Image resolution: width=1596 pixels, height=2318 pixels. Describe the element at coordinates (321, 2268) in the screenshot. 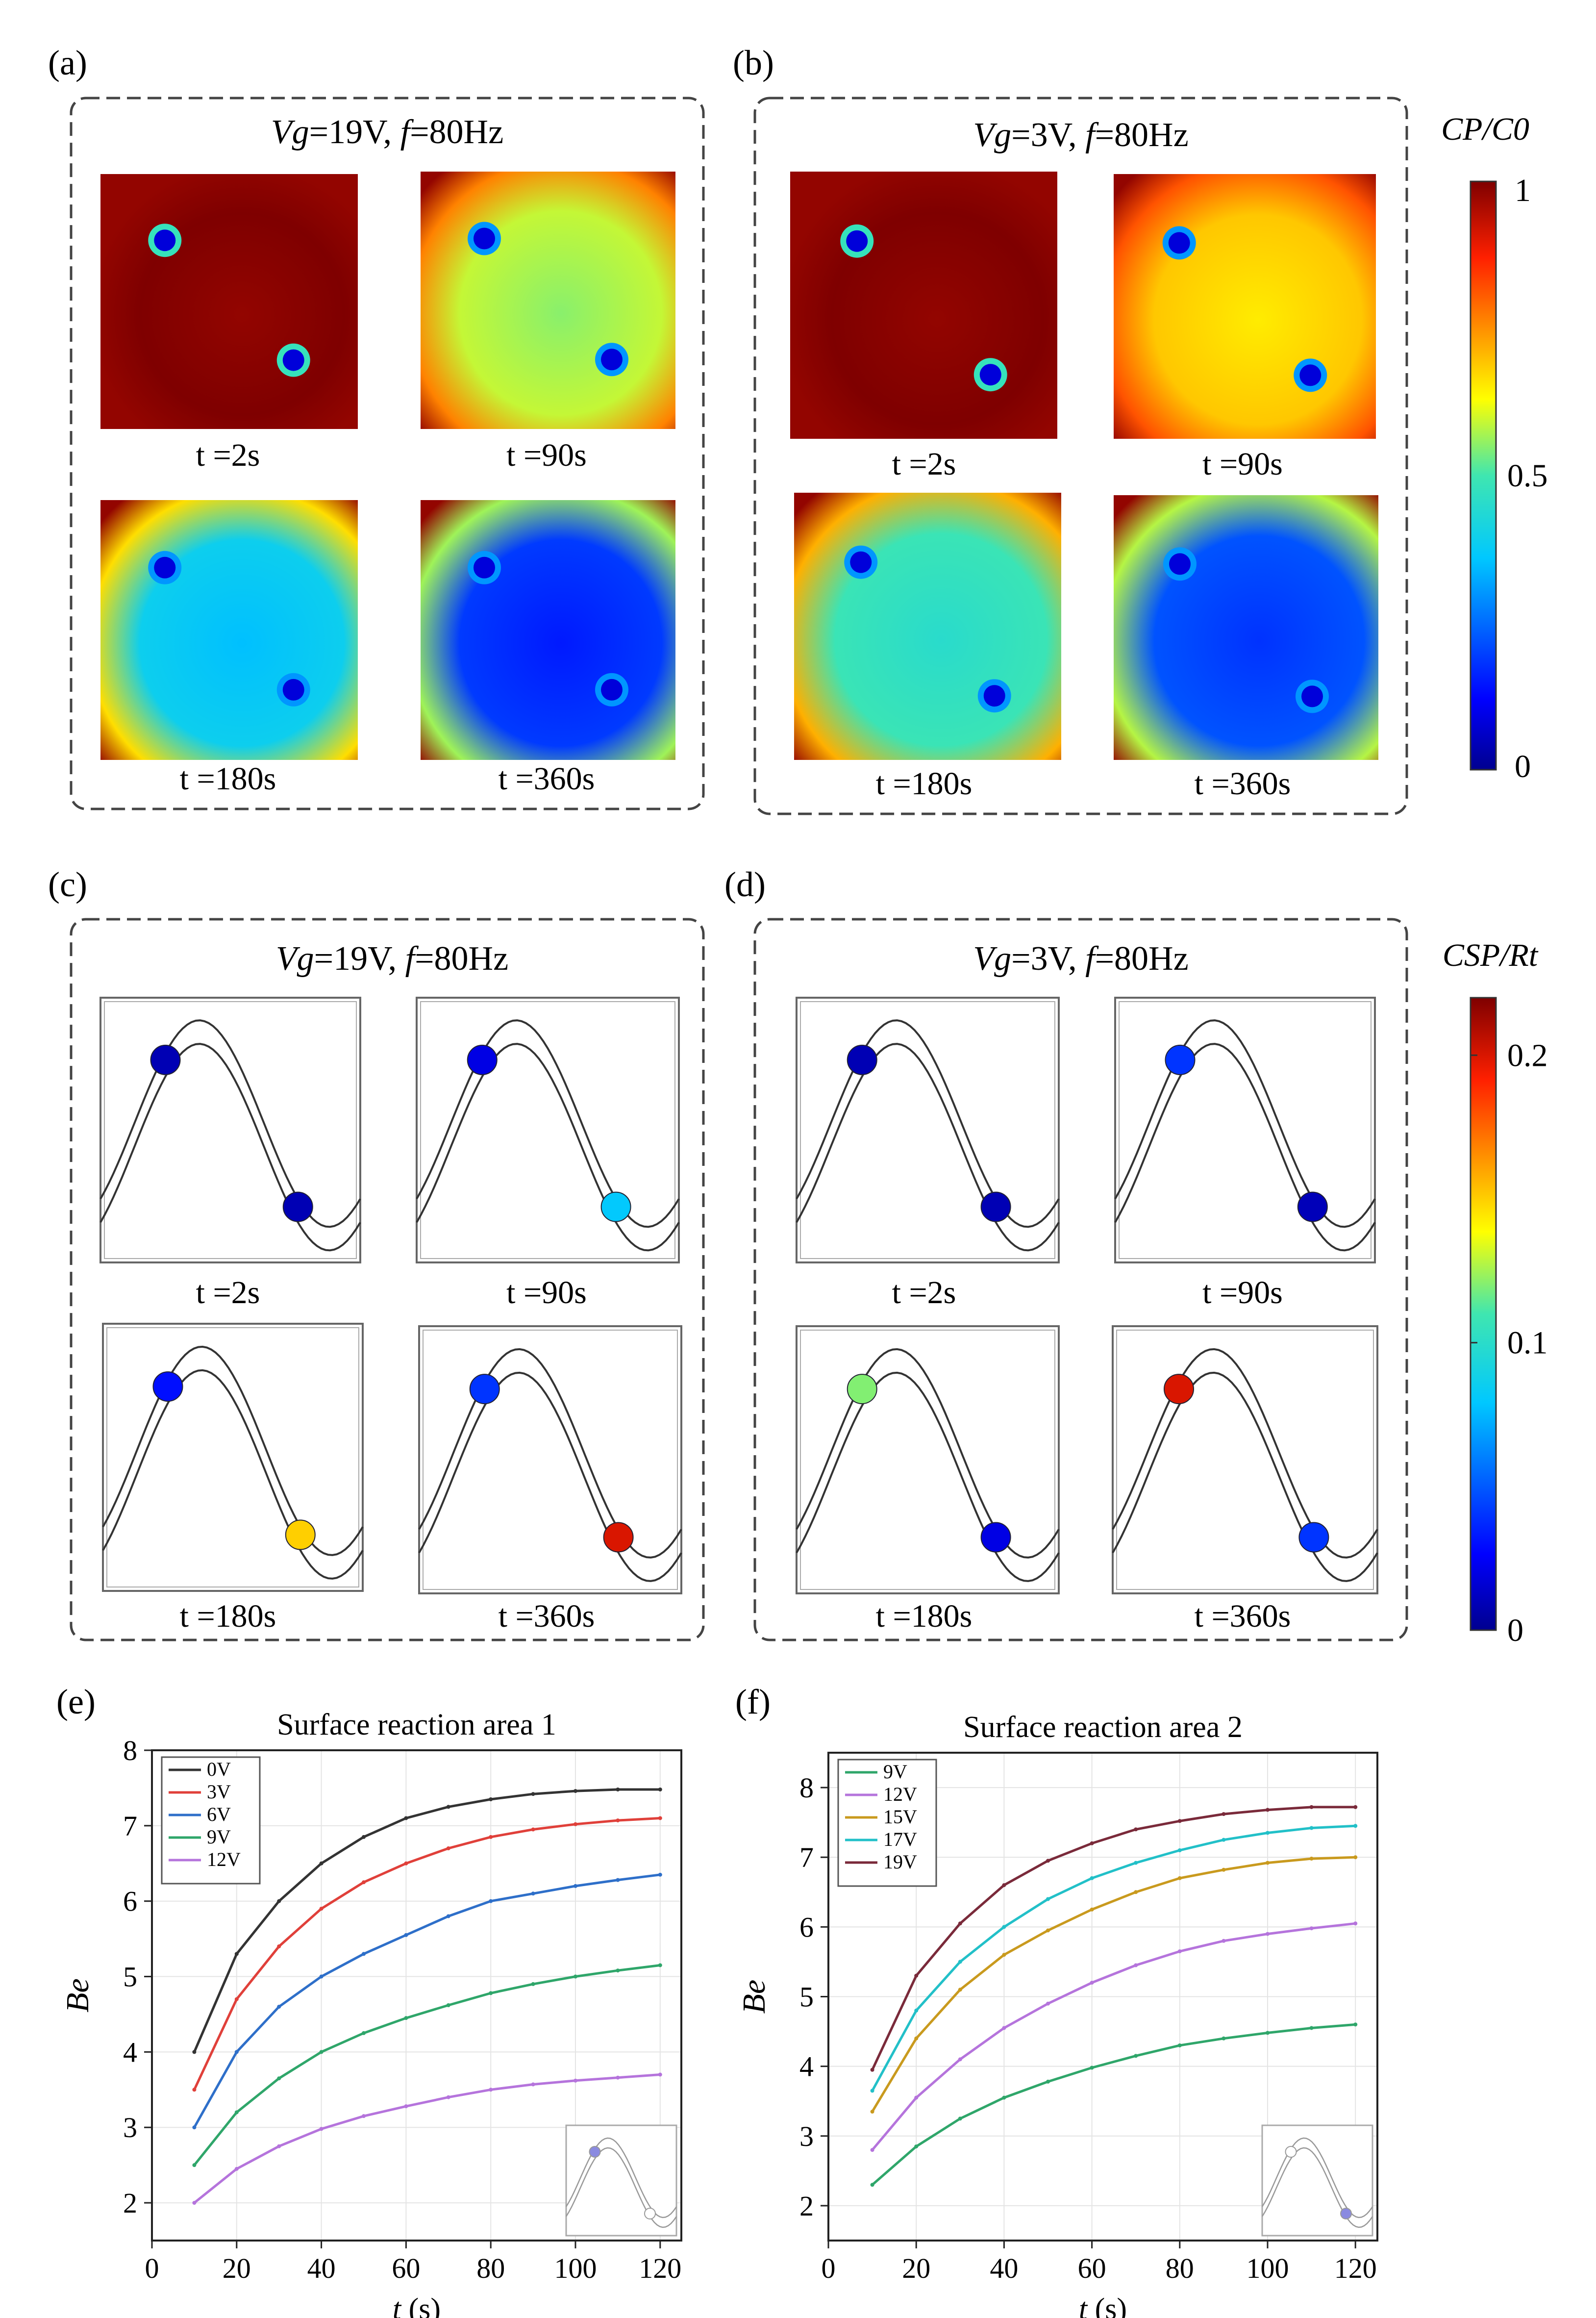

I see `x-tick-label: 40` at that location.